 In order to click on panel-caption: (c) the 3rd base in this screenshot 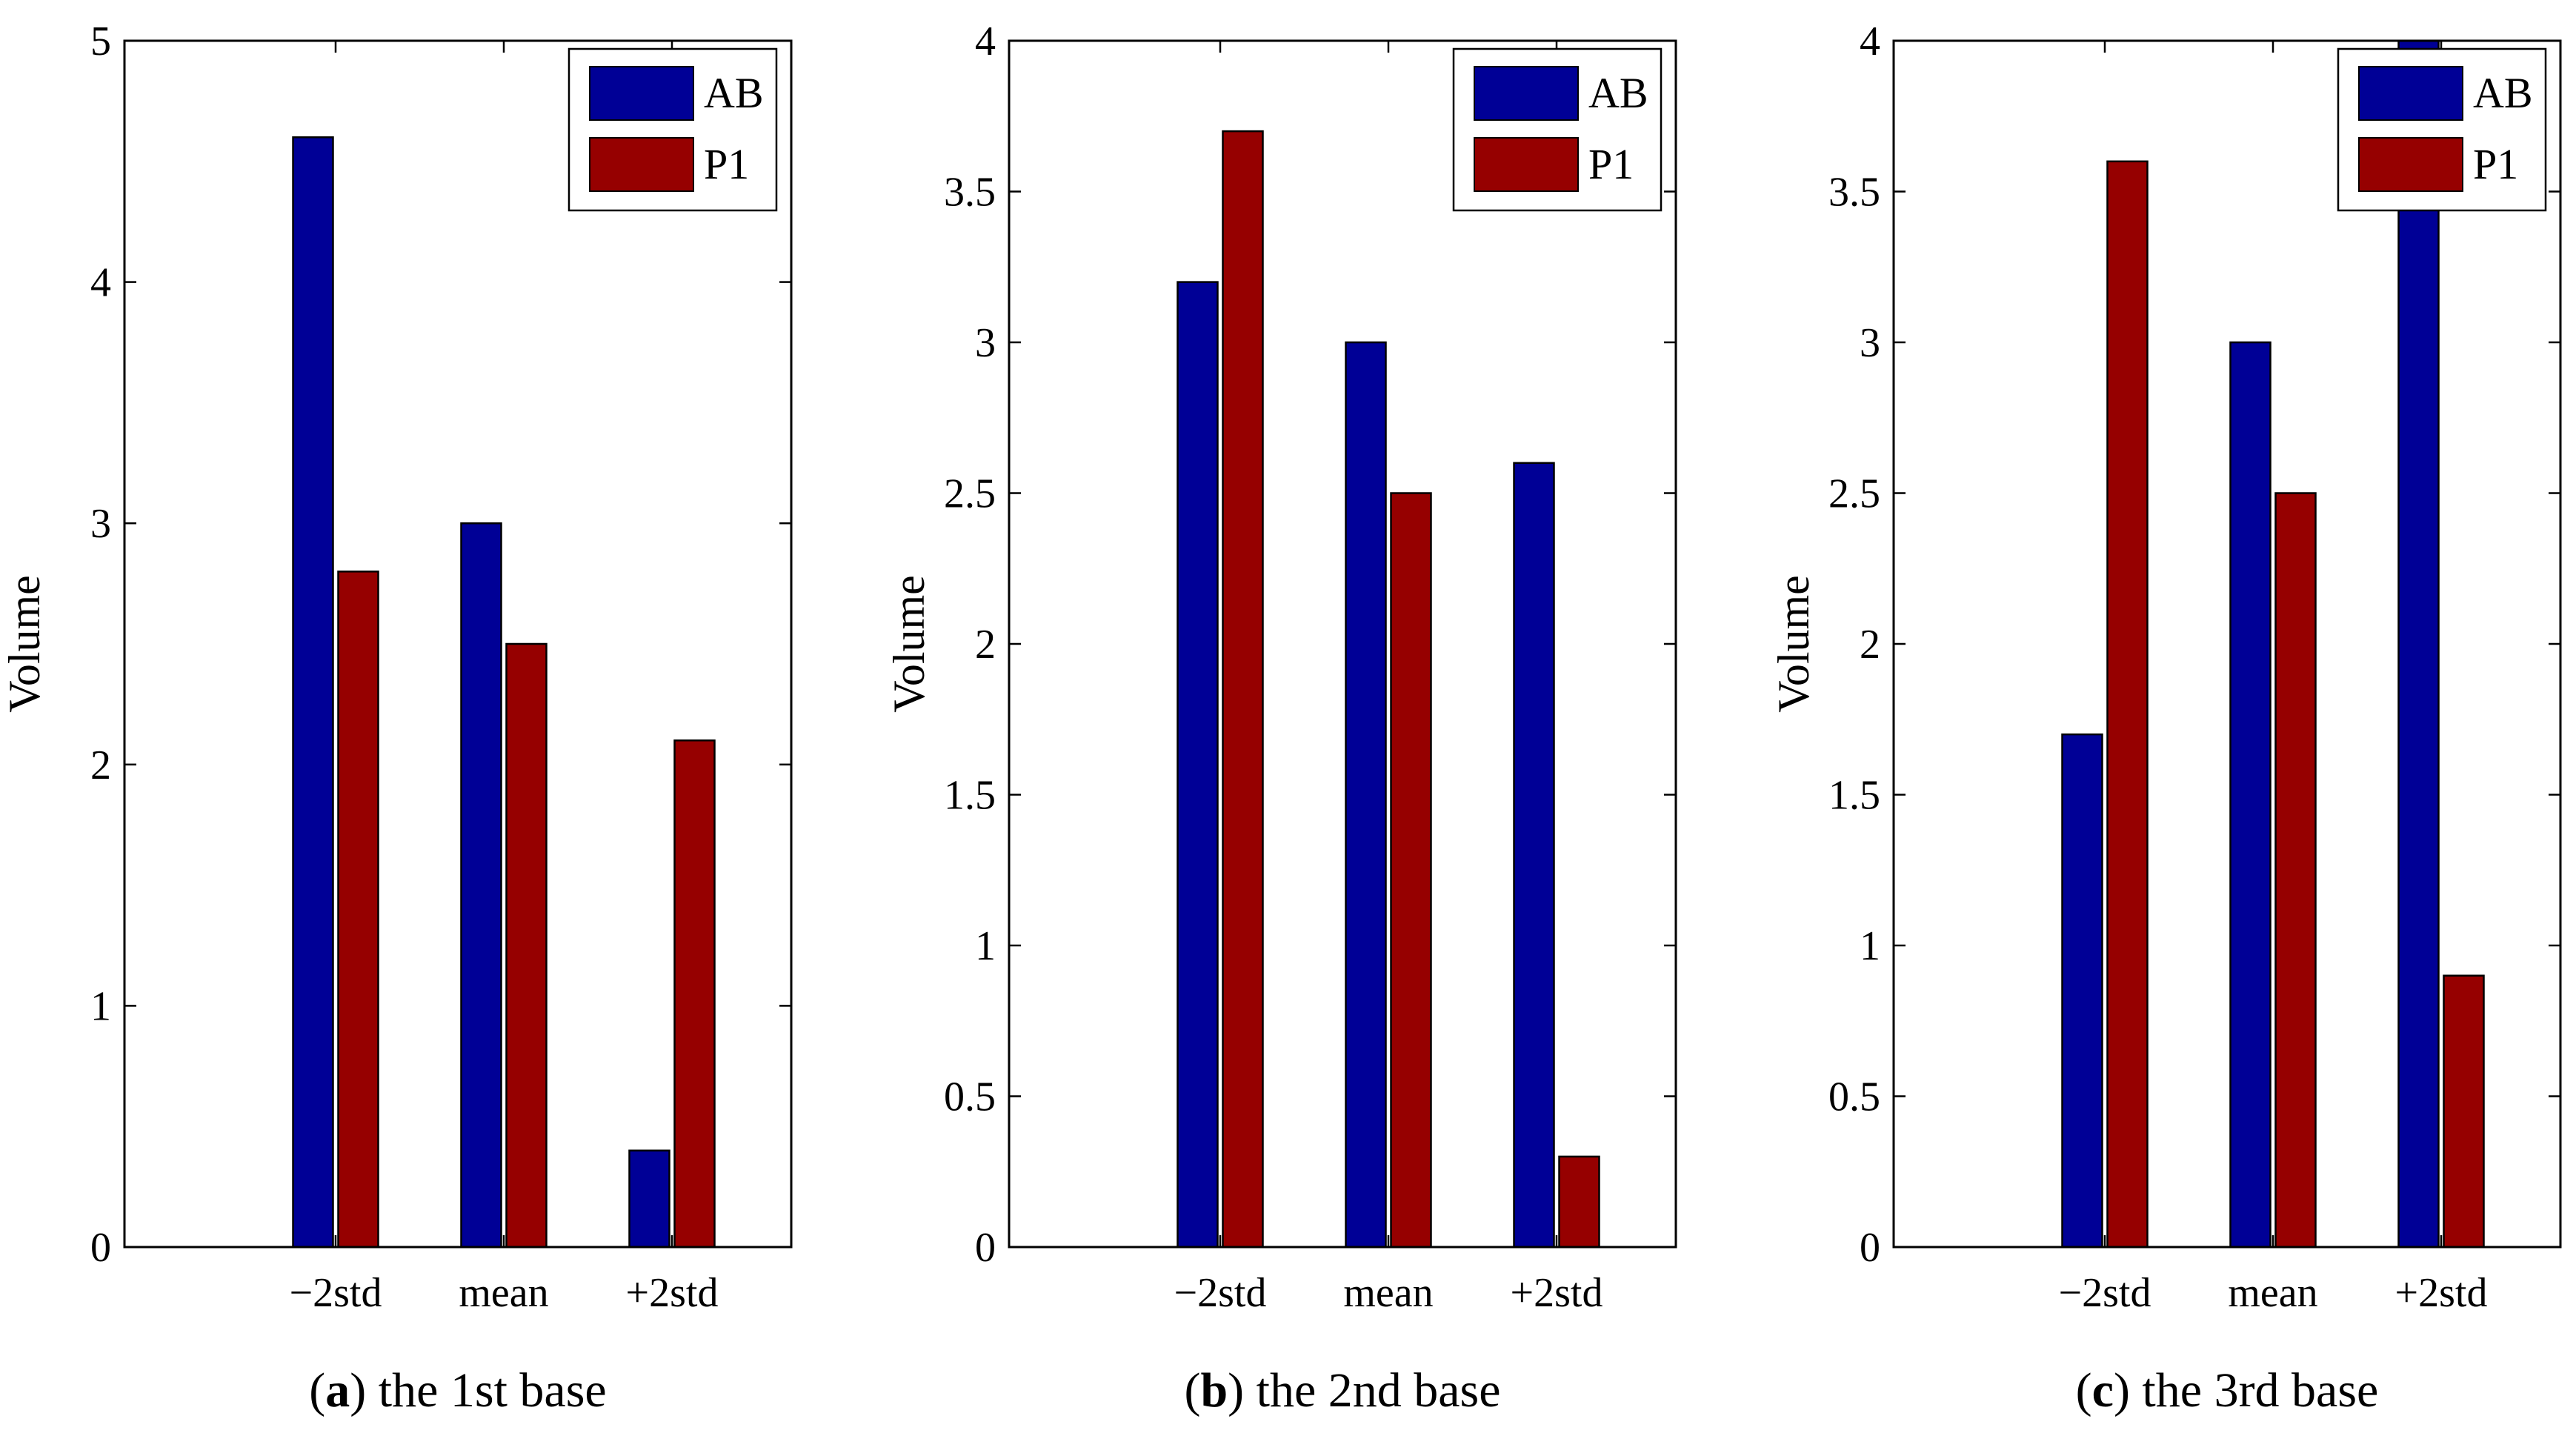, I will do `click(2227, 1390)`.